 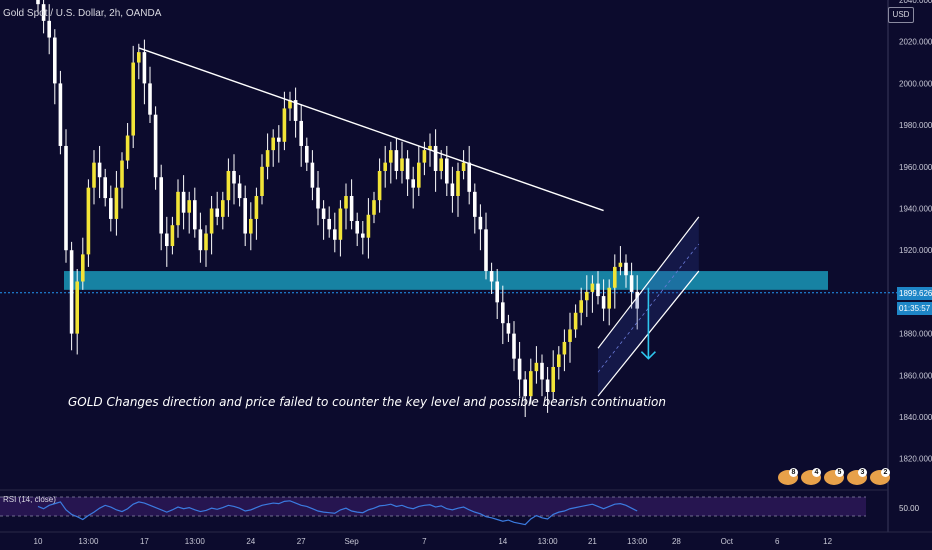 I want to click on event-badge: 3, so click(x=857, y=476).